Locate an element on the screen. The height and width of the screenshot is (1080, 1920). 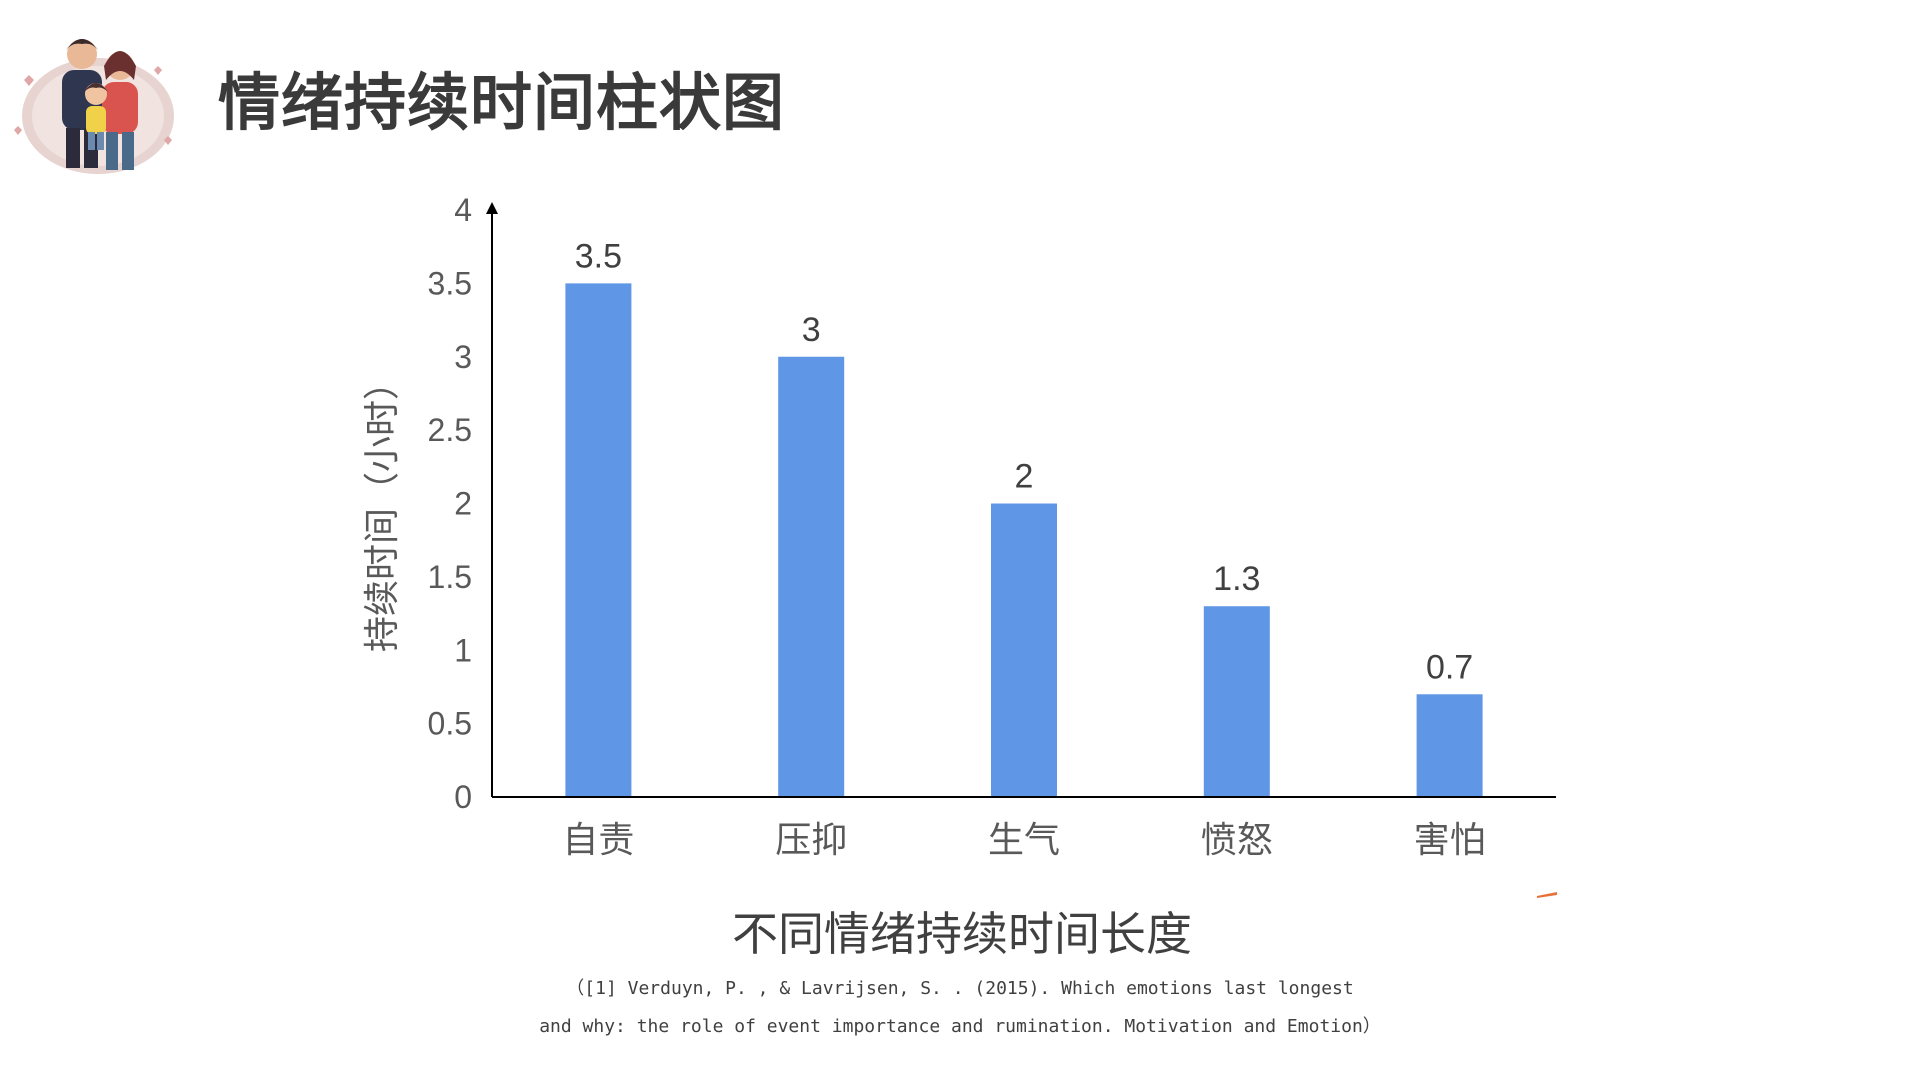
bar-data-label: 2 is located at coordinates (1024, 477).